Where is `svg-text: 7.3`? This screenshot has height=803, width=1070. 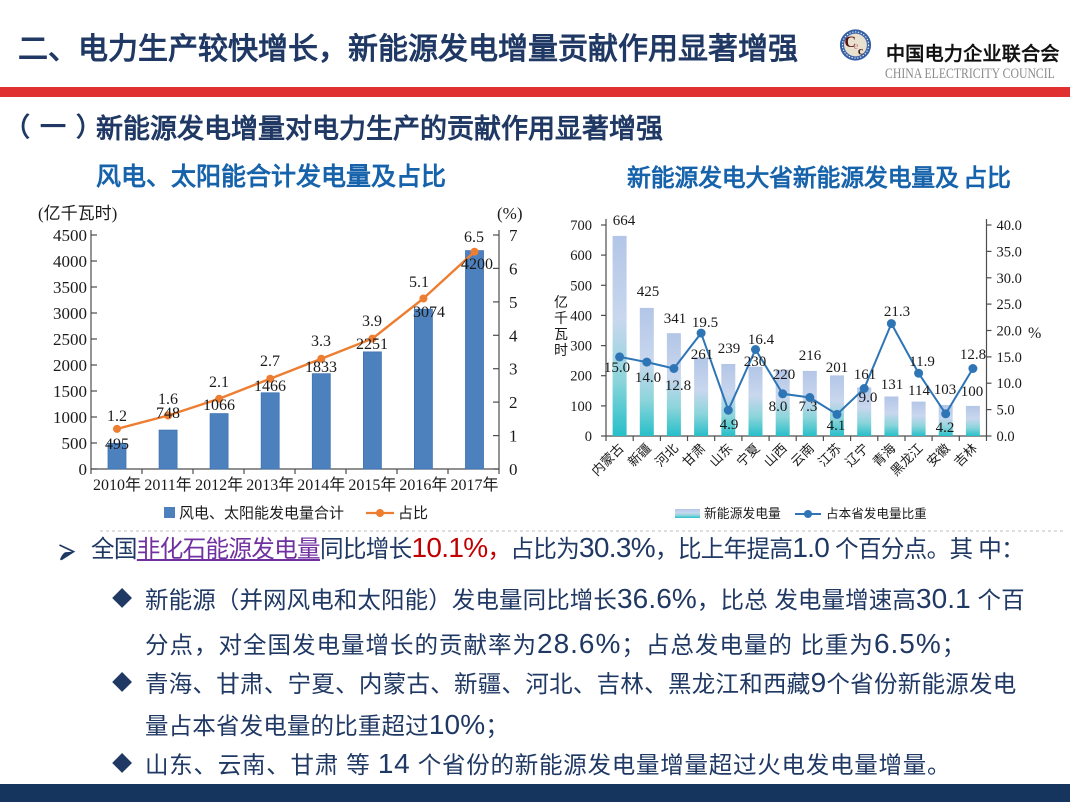 svg-text: 7.3 is located at coordinates (808, 407).